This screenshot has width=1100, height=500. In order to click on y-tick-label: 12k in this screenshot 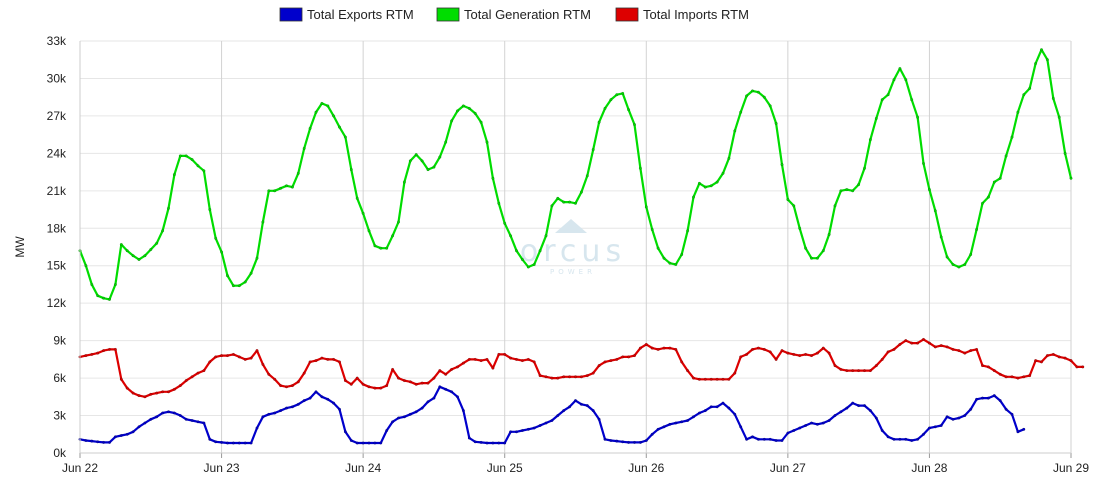, I will do `click(57, 303)`.